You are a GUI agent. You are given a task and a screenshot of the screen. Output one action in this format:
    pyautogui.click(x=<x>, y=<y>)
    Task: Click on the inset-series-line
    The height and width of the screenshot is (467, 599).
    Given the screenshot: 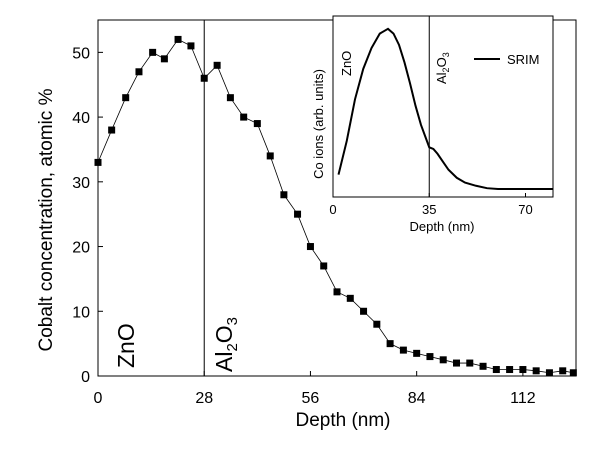 What is the action you would take?
    pyautogui.click(x=445, y=108)
    